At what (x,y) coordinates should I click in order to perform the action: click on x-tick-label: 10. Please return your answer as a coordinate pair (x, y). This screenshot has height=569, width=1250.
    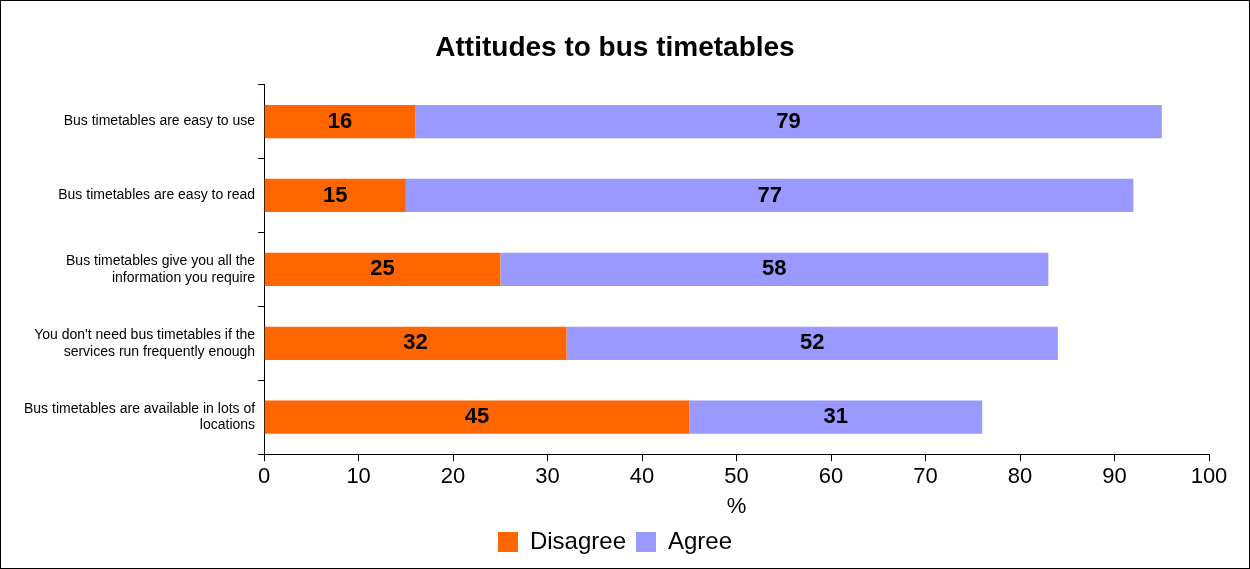
    Looking at the image, I should click on (358, 476).